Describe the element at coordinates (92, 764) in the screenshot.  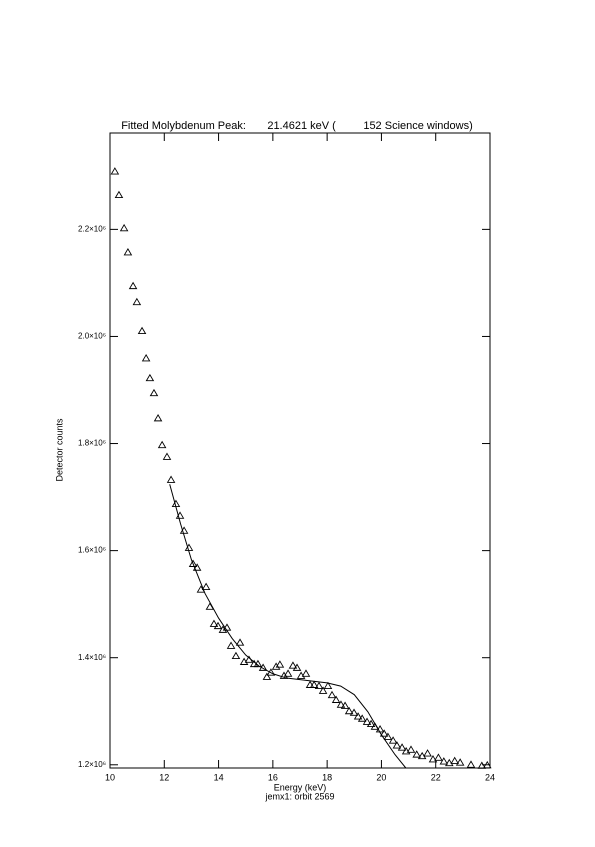
I see `y-tick-label: 1.2×10⁶` at that location.